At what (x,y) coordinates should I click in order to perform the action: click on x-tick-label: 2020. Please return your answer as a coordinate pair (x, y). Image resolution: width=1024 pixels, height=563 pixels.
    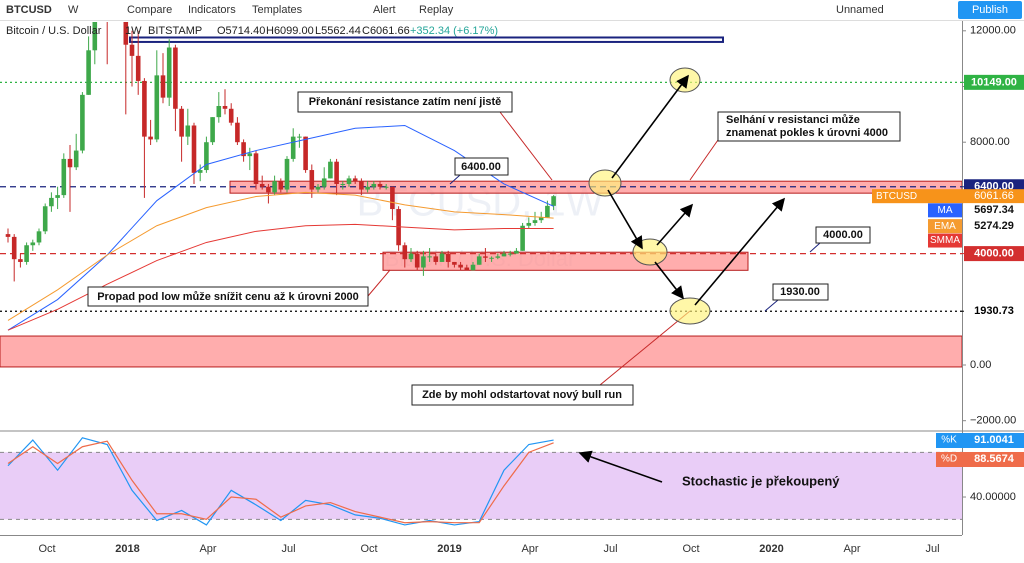
    Looking at the image, I should click on (771, 549).